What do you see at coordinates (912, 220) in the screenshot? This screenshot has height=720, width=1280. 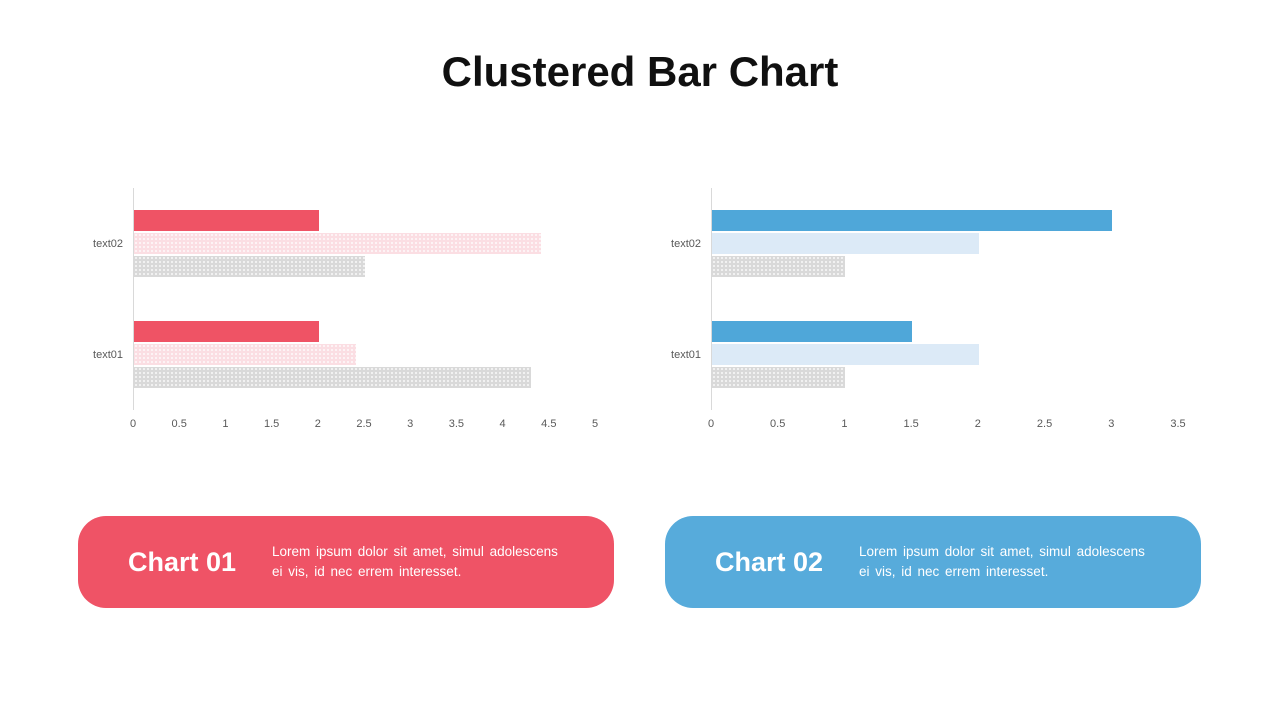 I see `bar-series-blue-text02` at bounding box center [912, 220].